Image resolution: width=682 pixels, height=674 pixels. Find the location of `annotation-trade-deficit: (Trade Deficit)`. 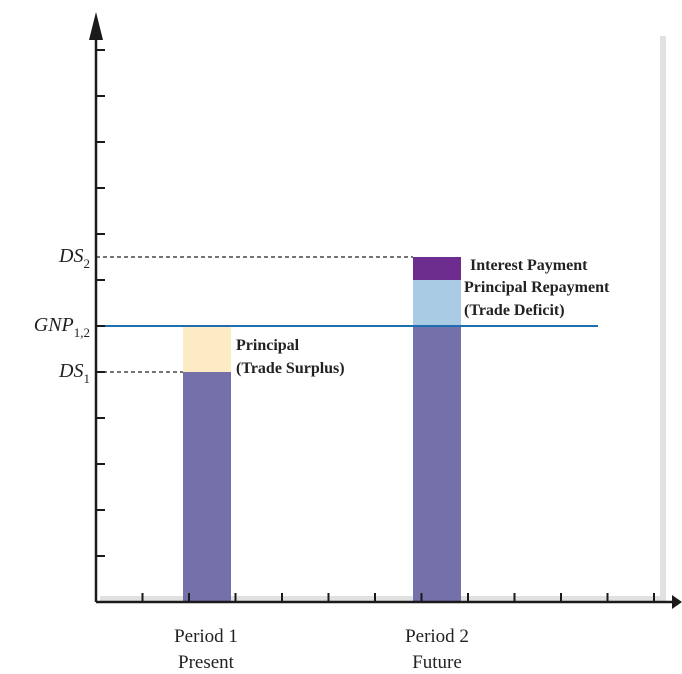

annotation-trade-deficit: (Trade Deficit) is located at coordinates (514, 310).